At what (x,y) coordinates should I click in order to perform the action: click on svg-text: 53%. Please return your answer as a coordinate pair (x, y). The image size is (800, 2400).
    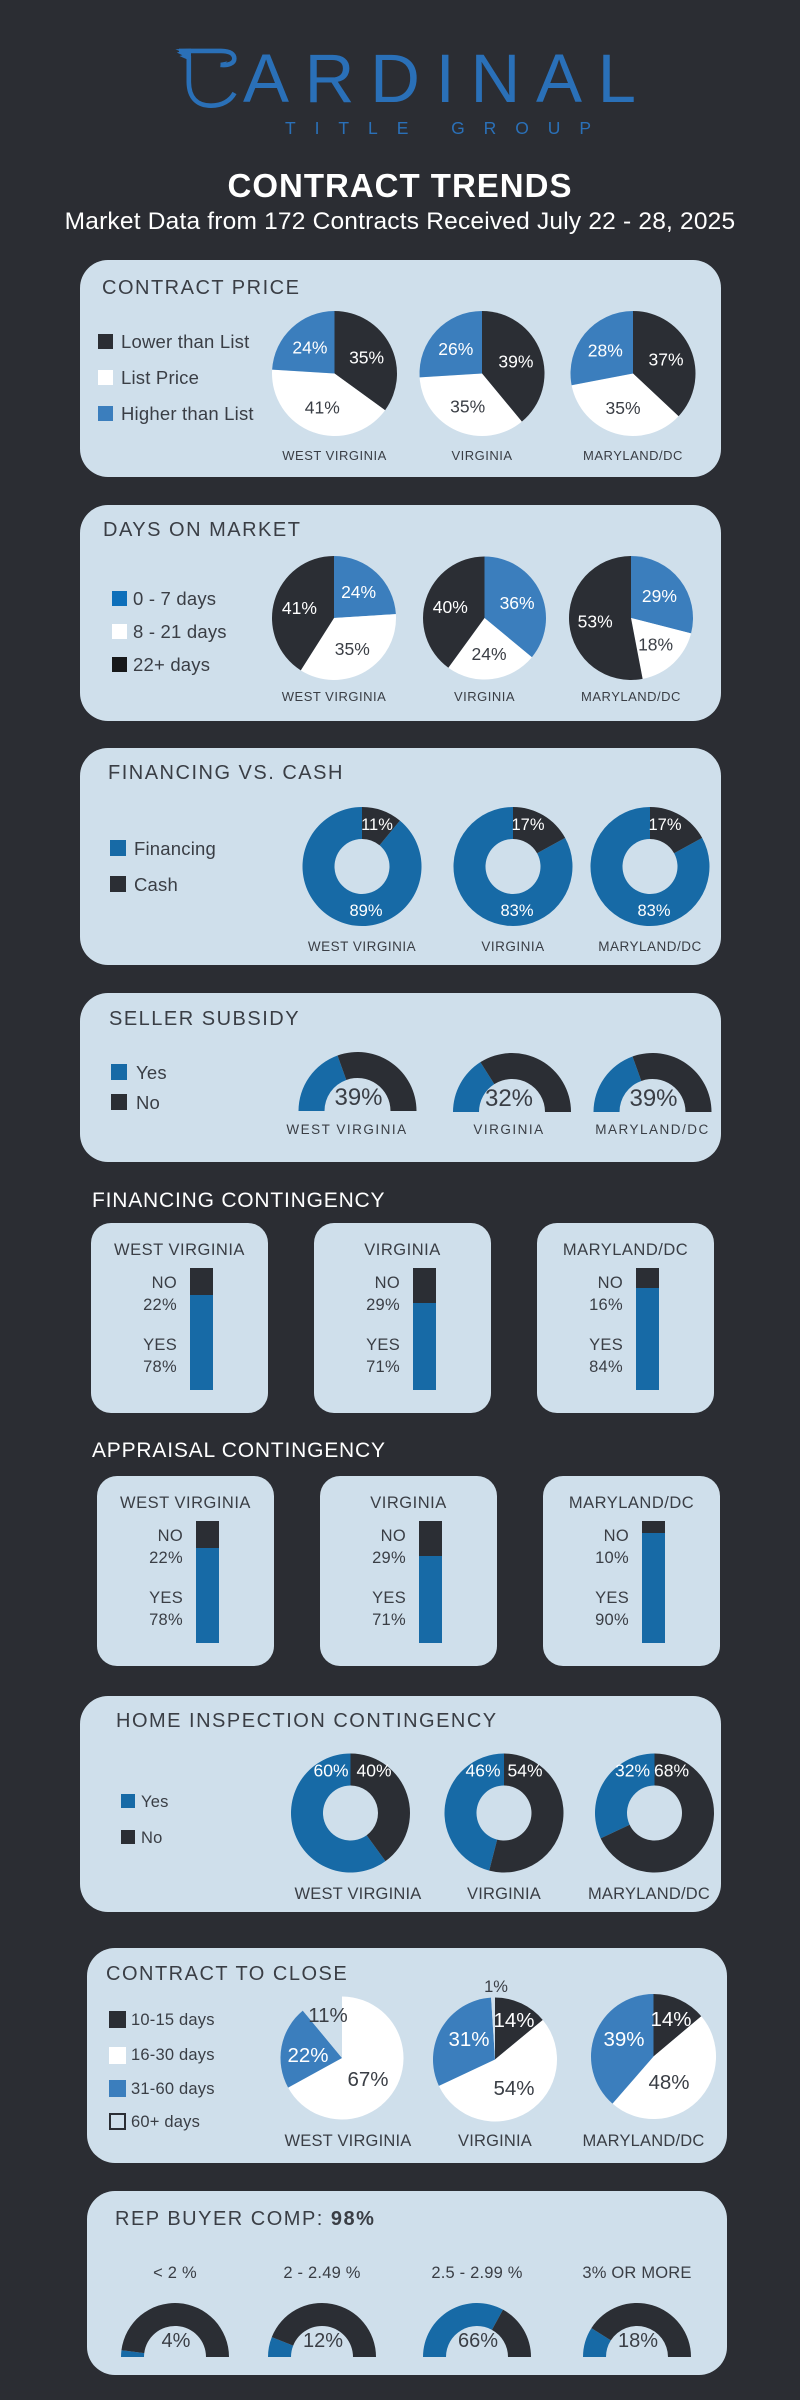
    Looking at the image, I should click on (595, 622).